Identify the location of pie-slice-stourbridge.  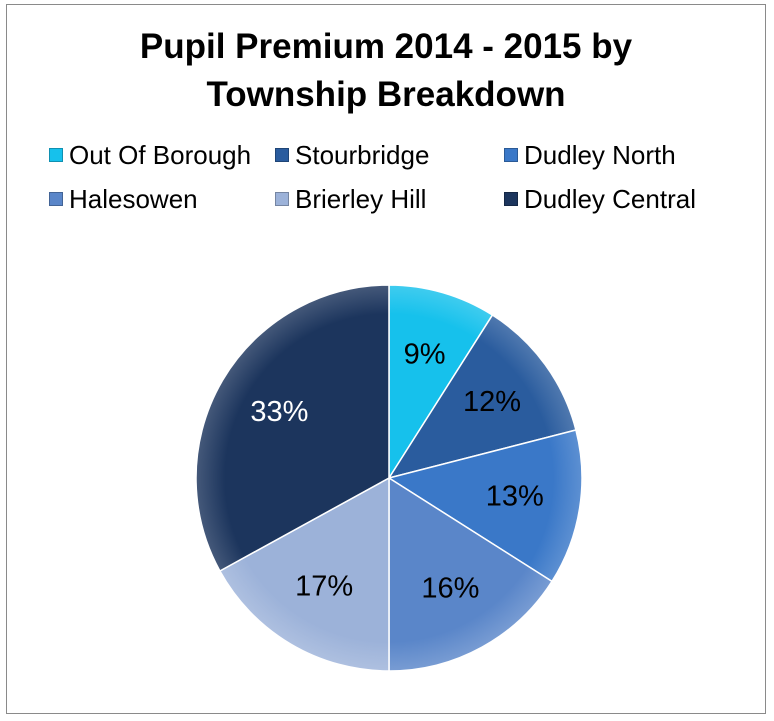
(482, 396).